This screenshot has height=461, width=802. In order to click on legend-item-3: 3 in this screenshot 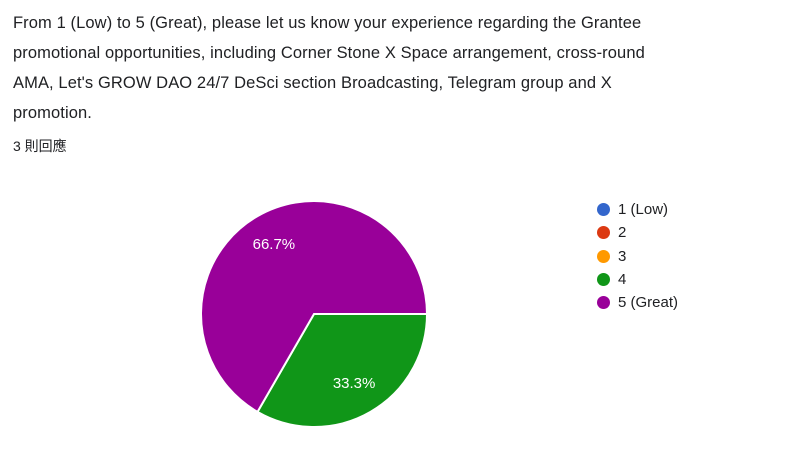, I will do `click(637, 256)`.